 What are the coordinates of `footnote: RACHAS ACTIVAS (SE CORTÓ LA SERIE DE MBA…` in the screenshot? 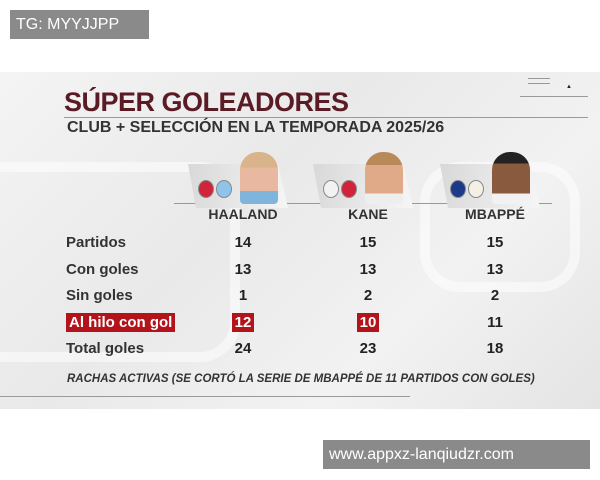 It's located at (301, 379).